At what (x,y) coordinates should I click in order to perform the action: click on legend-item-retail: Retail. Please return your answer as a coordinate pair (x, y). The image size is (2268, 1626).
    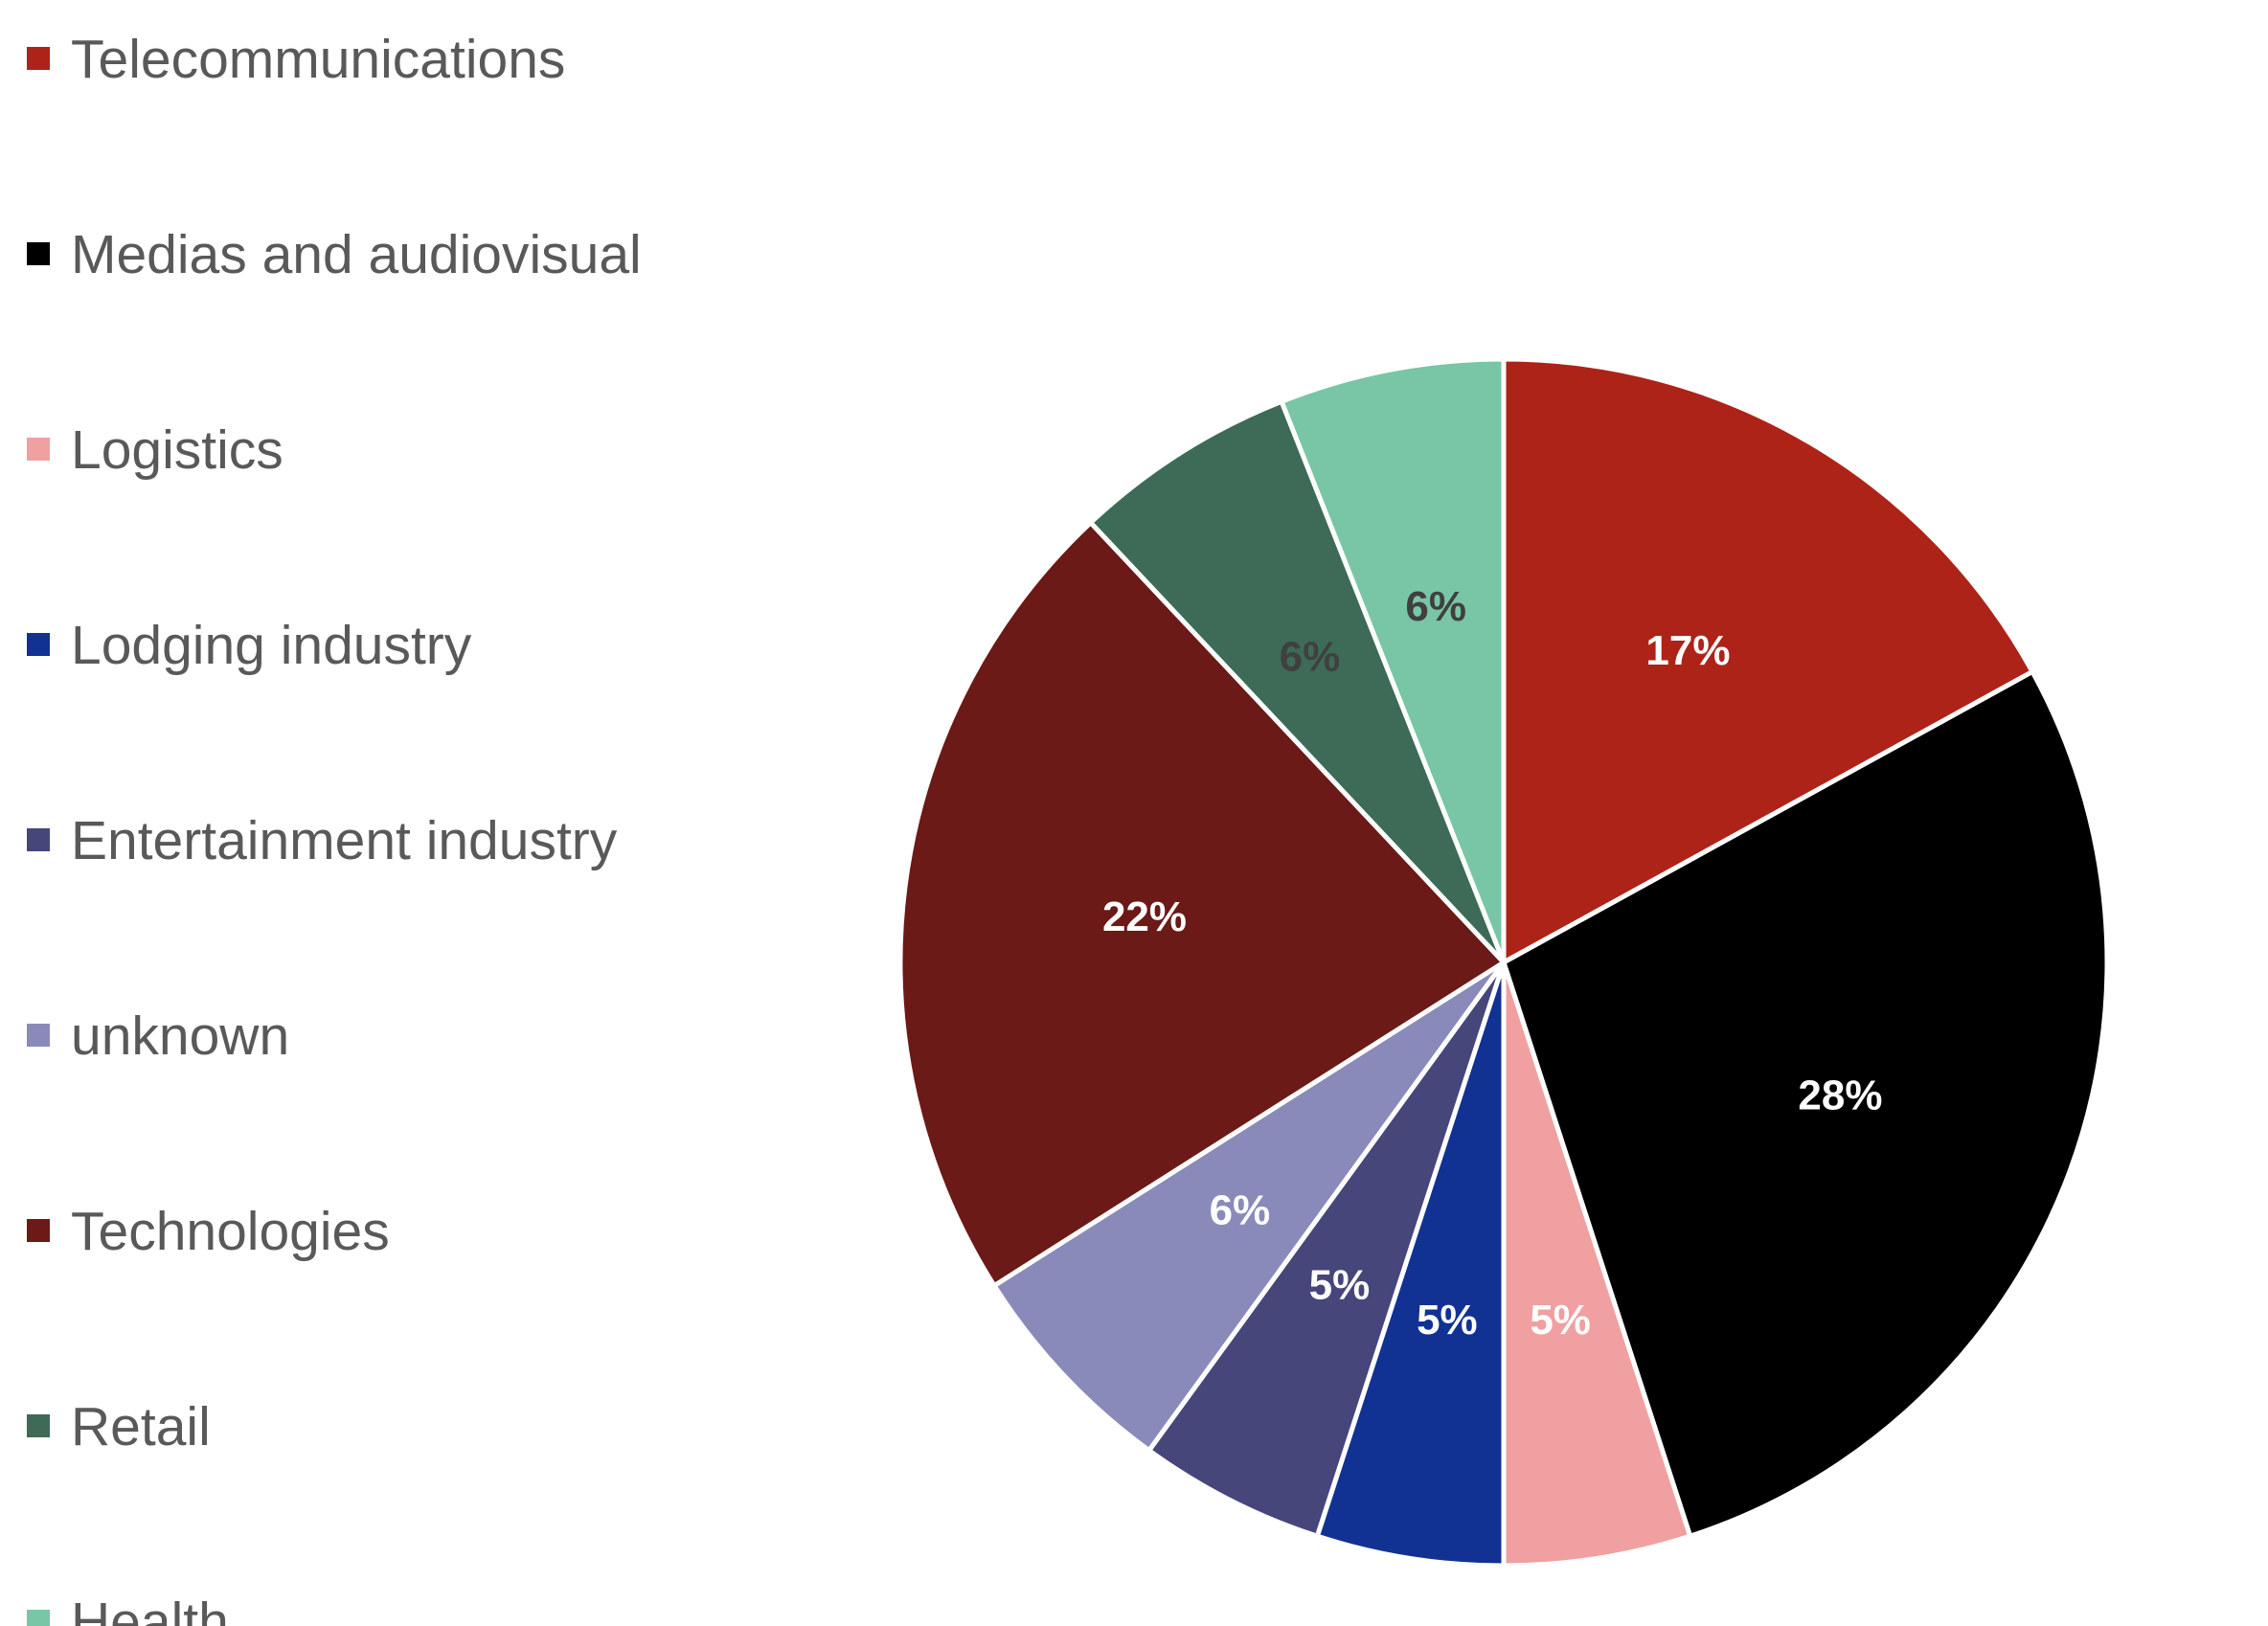
    Looking at the image, I should click on (119, 1426).